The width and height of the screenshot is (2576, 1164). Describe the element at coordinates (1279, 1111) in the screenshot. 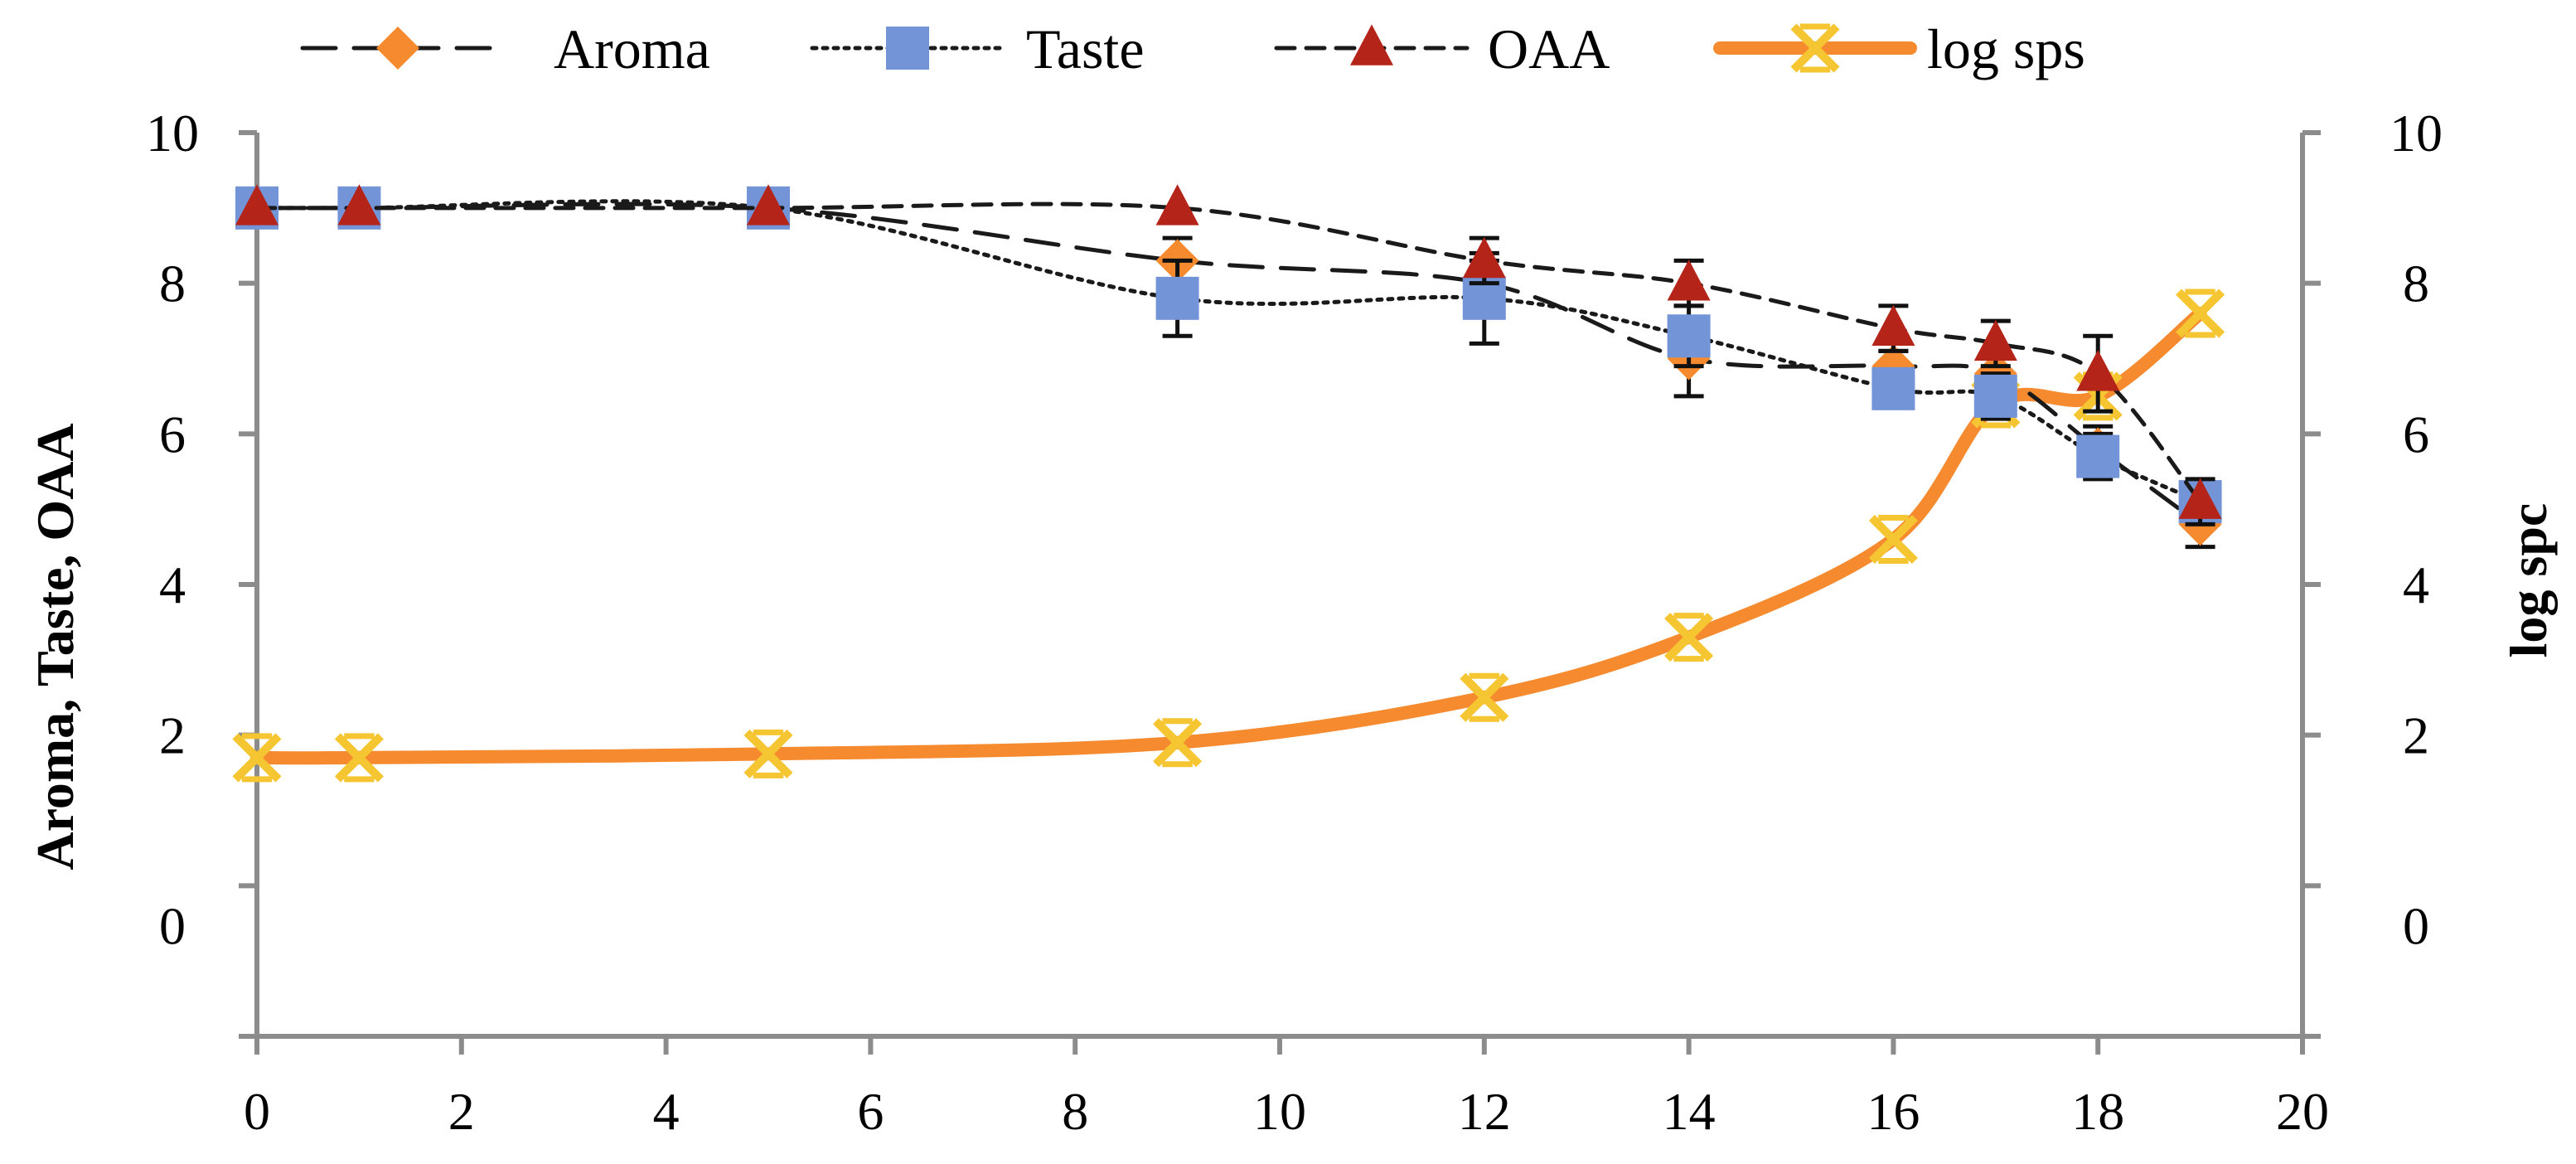

I see `x-tick-label: 10` at that location.